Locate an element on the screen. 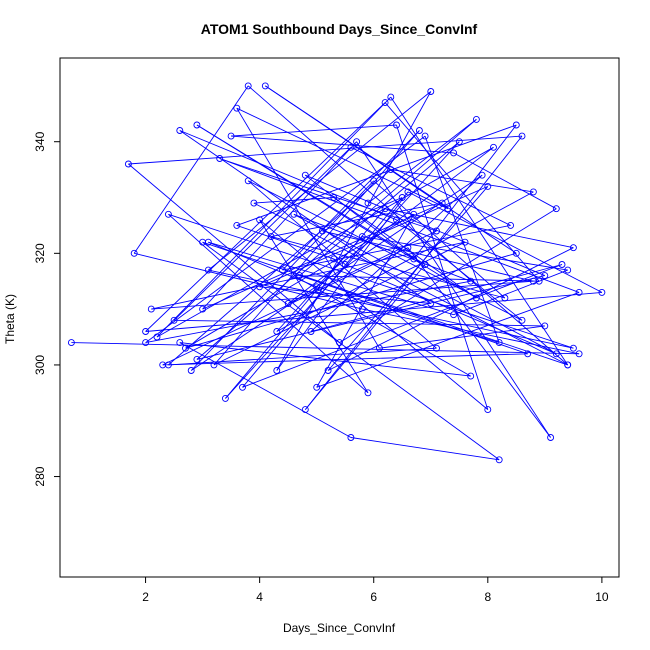 The image size is (650, 650). y-tick-label: 280 is located at coordinates (40, 476).